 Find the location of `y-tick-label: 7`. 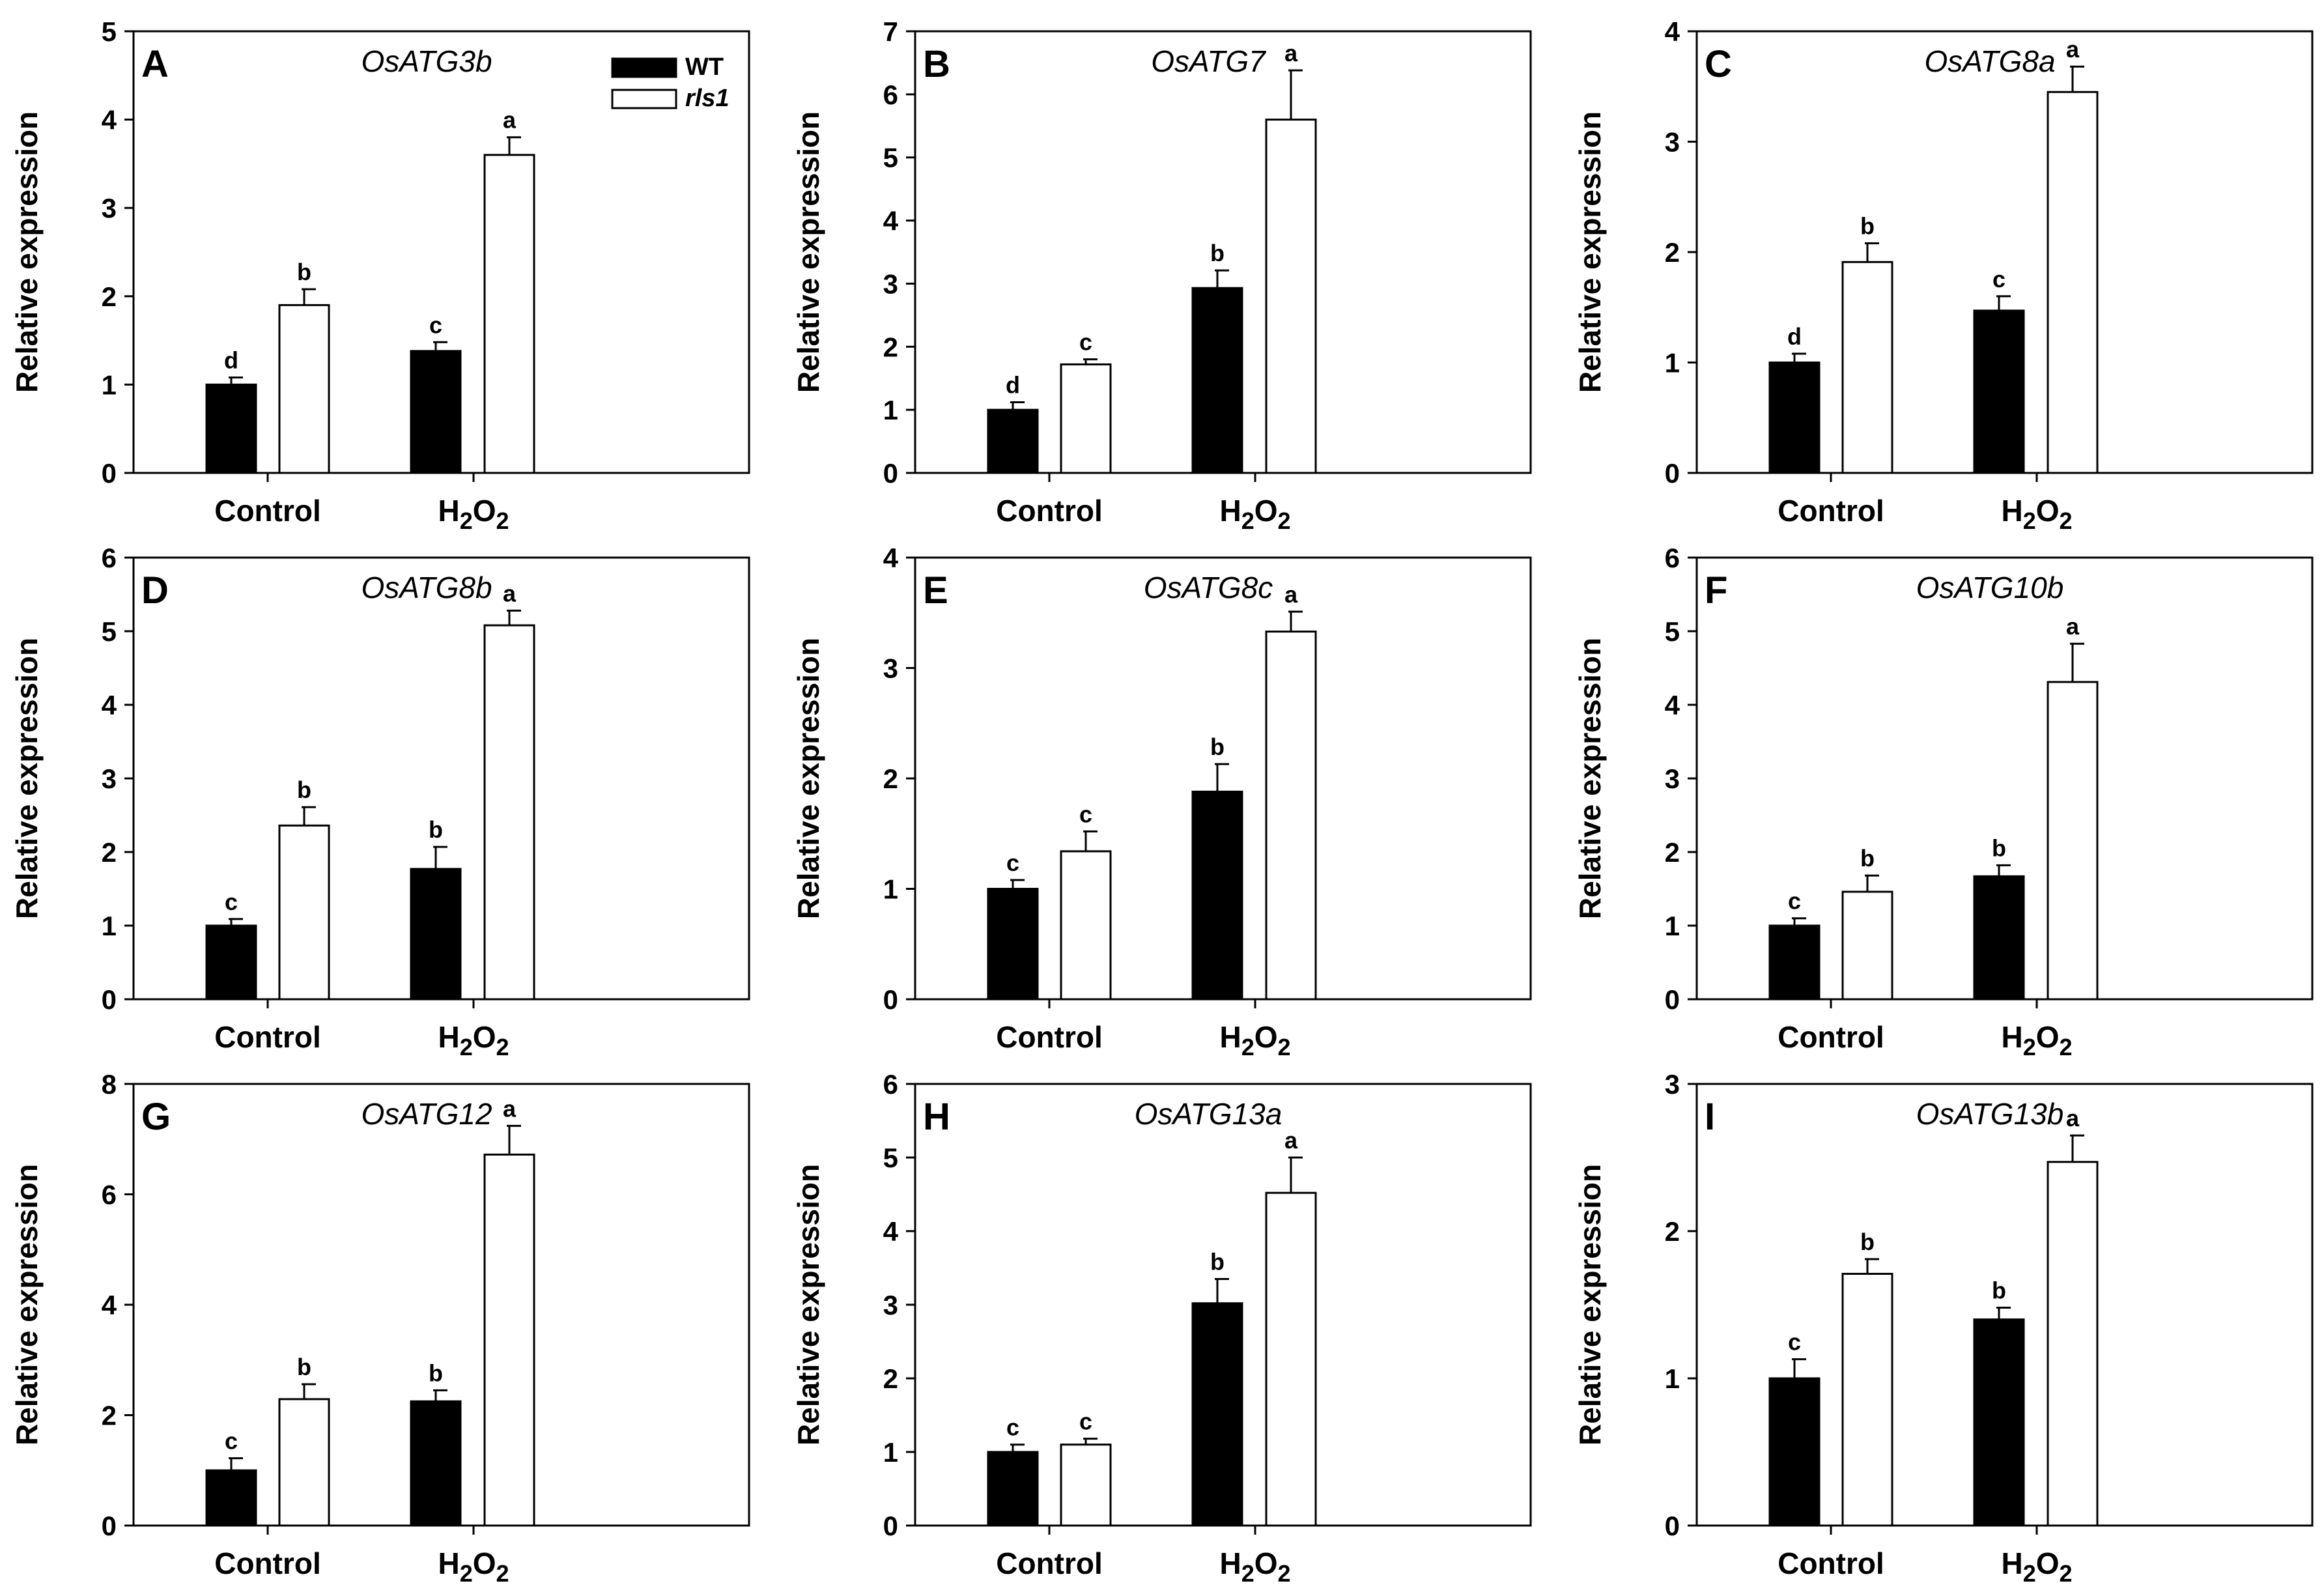

y-tick-label: 7 is located at coordinates (890, 31).